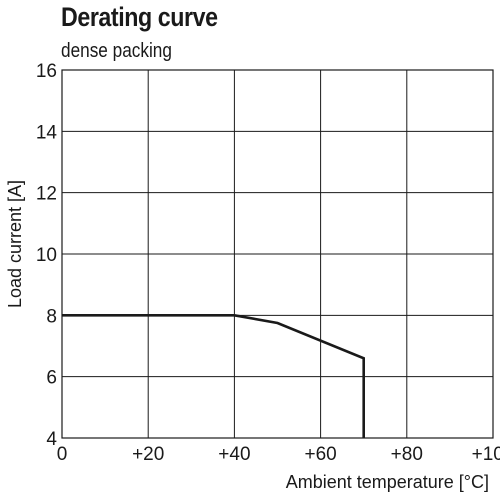 The width and height of the screenshot is (500, 500). Describe the element at coordinates (46, 194) in the screenshot. I see `y-tick-label: 12` at that location.